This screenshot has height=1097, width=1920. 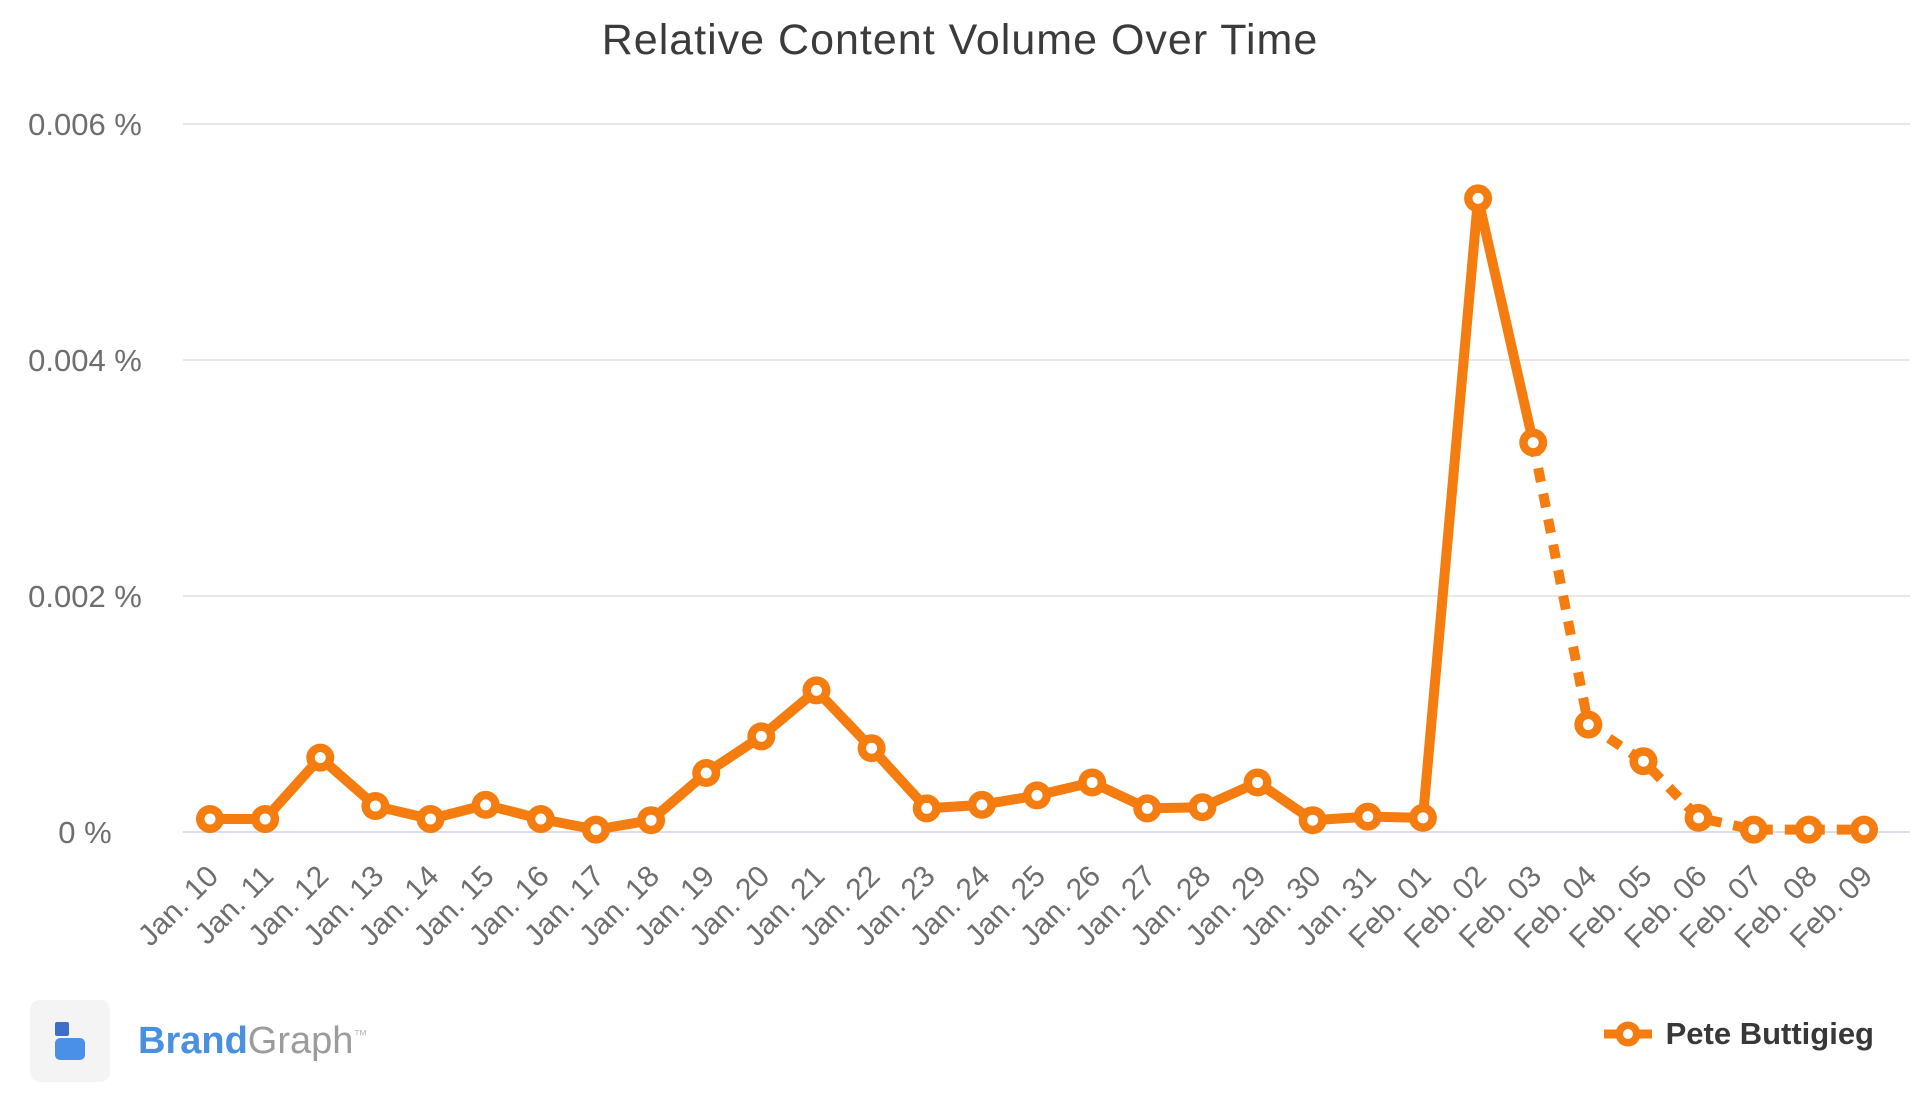 I want to click on y-tick-label: 0.004 %, so click(x=85, y=360).